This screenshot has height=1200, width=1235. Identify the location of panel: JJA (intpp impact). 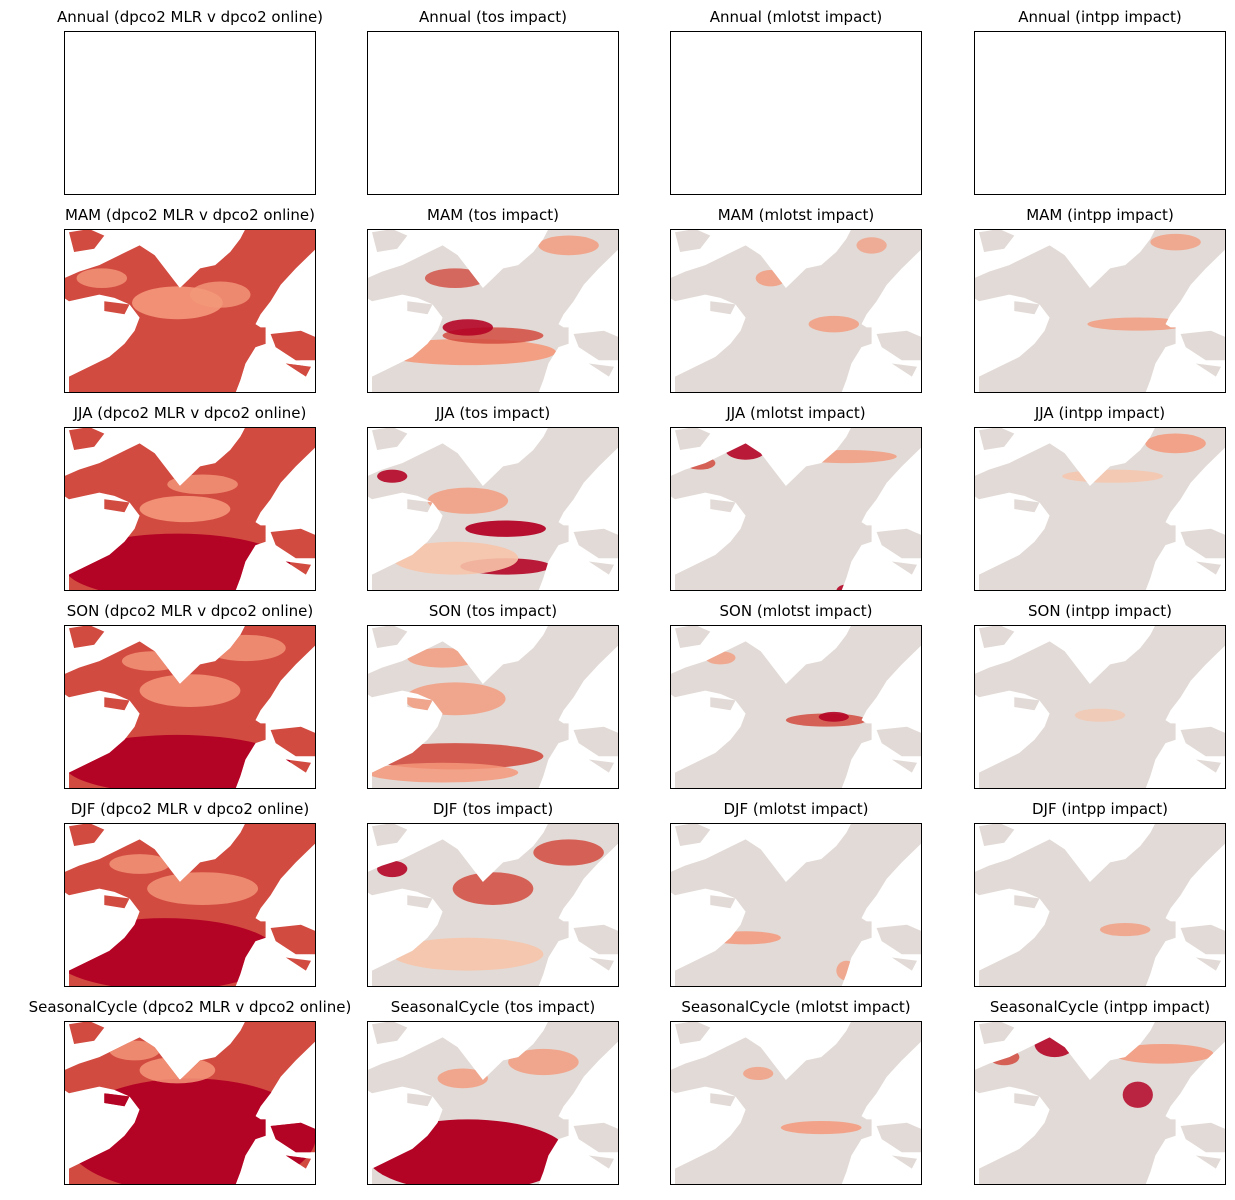
(1100, 497).